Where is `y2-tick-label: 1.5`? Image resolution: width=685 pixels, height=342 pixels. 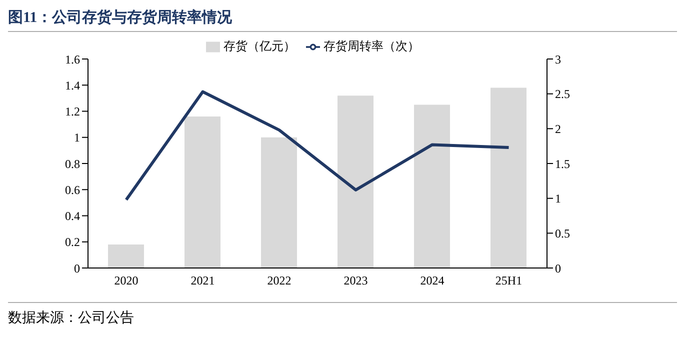
y2-tick-label: 1.5 is located at coordinates (562, 163).